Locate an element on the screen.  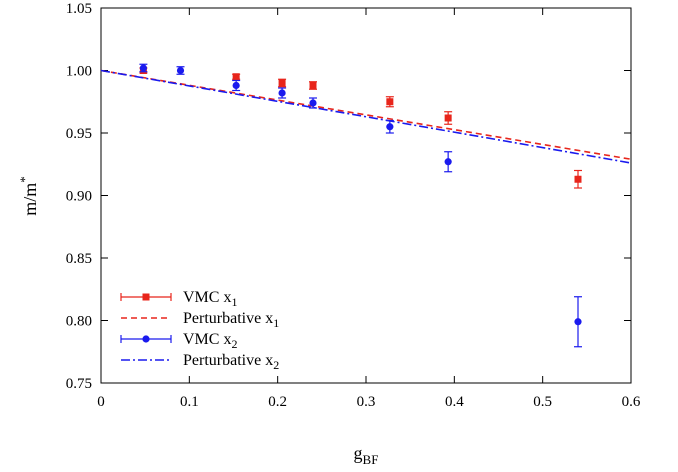
x-tick-label: 0.1 is located at coordinates (189, 402).